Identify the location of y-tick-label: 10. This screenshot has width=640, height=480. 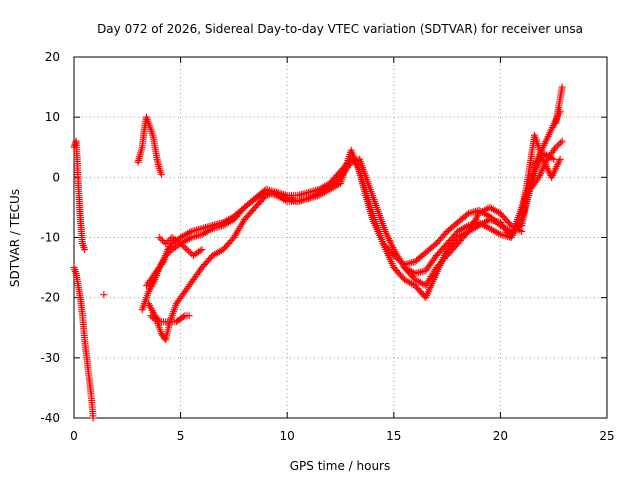
(52, 117).